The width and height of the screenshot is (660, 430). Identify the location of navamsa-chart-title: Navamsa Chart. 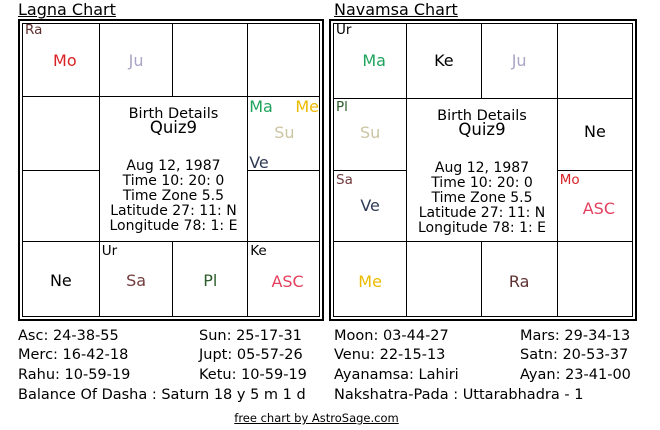
(396, 9).